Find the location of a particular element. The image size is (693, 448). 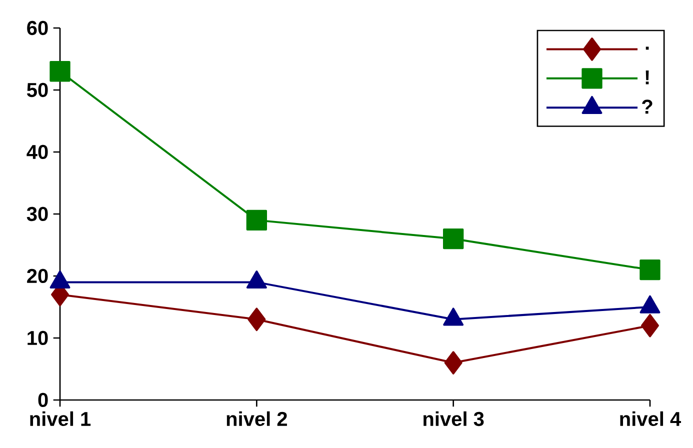

x-tick-label: nivel 2 is located at coordinates (256, 418).